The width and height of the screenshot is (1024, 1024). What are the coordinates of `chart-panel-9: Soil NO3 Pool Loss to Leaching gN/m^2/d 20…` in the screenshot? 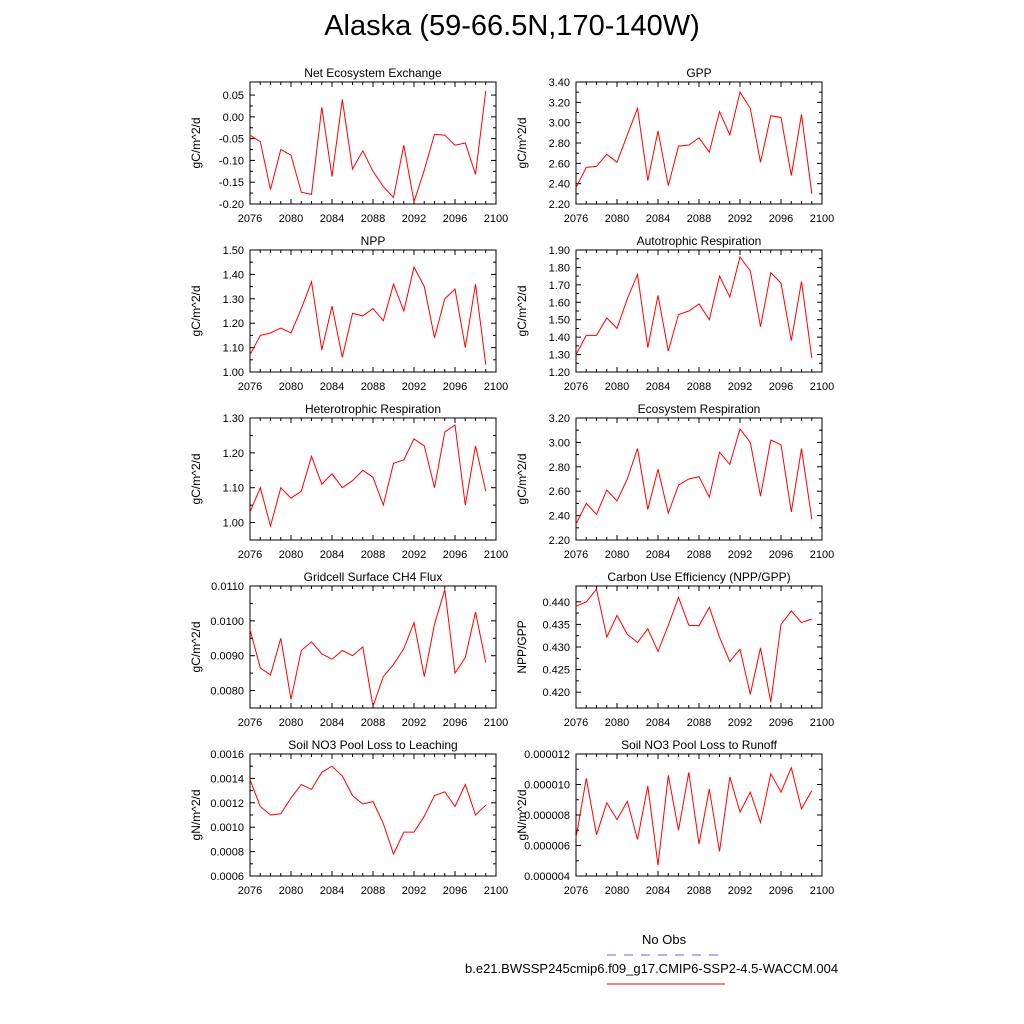 It's located at (348, 817).